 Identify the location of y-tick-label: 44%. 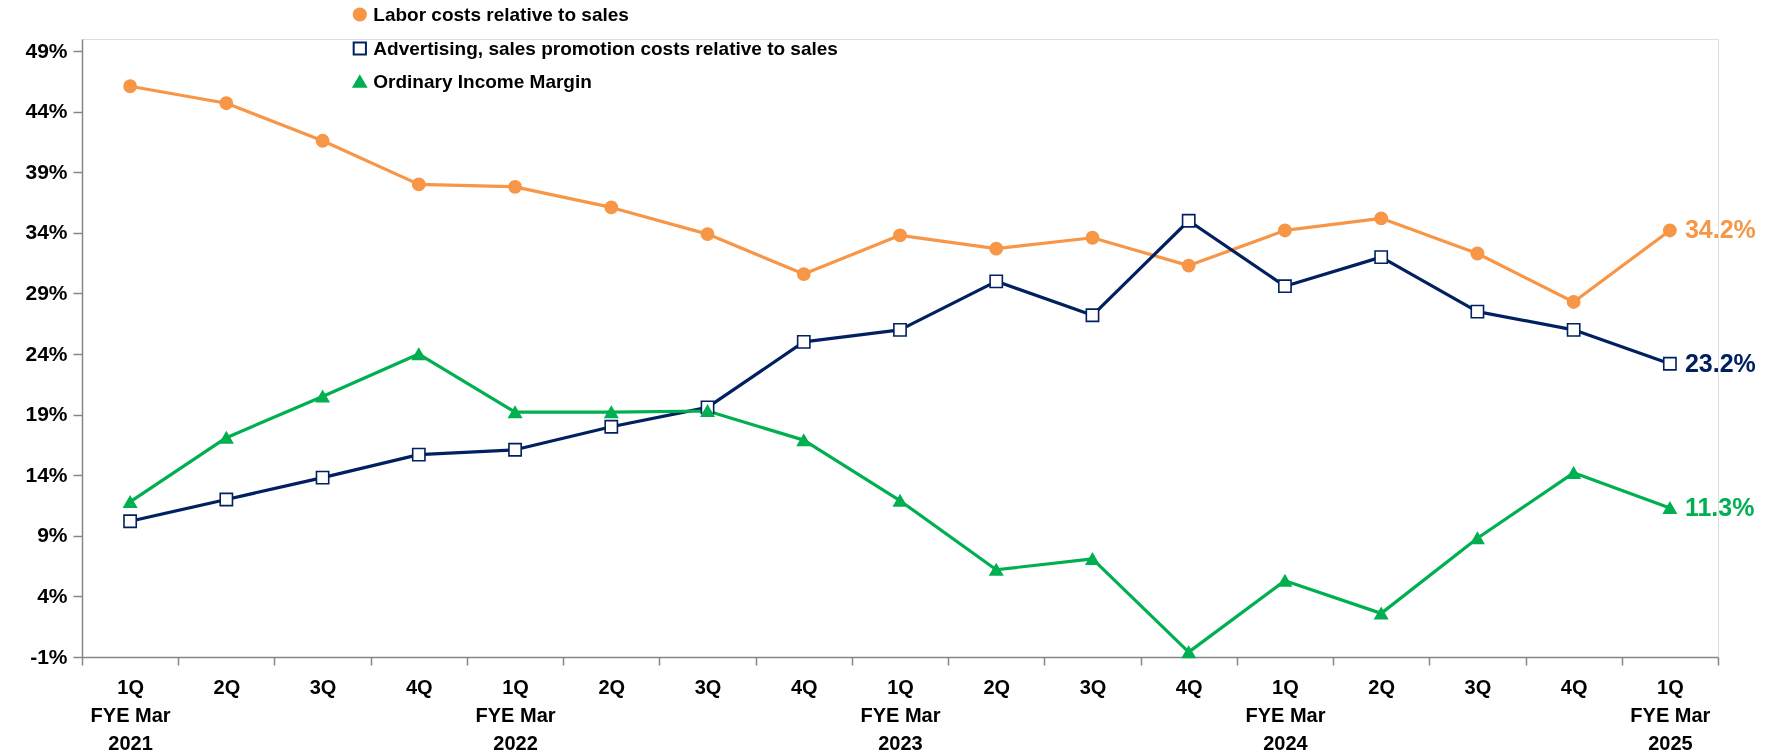
(46, 111).